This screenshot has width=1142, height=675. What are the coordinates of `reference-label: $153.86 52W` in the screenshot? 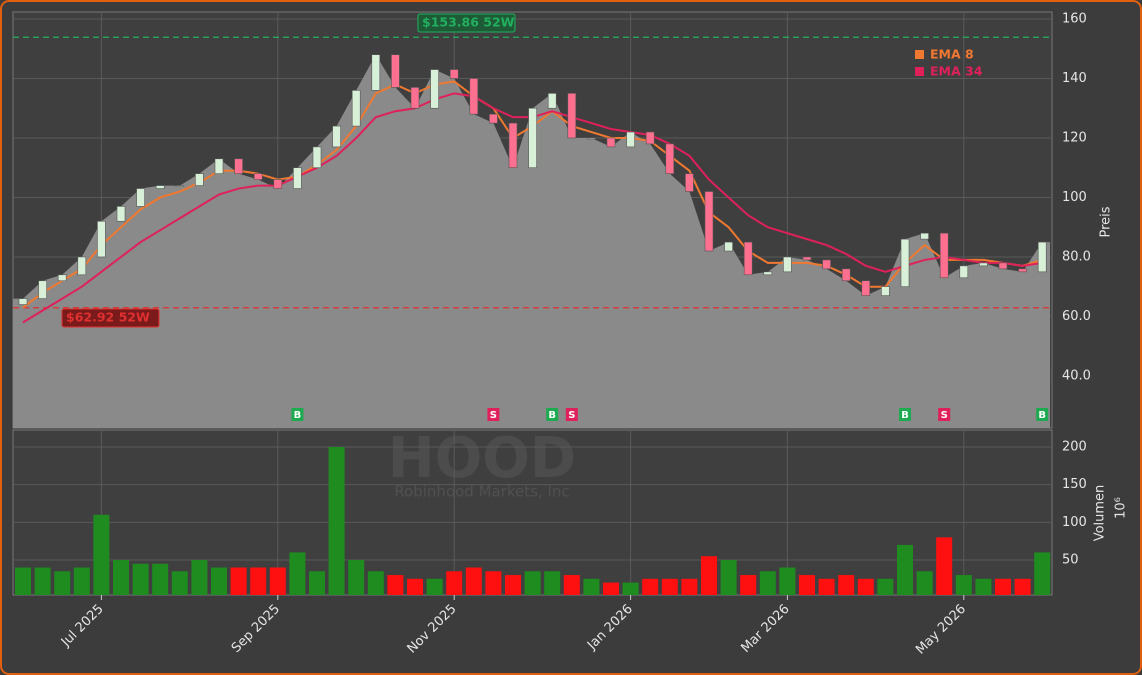 It's located at (468, 22).